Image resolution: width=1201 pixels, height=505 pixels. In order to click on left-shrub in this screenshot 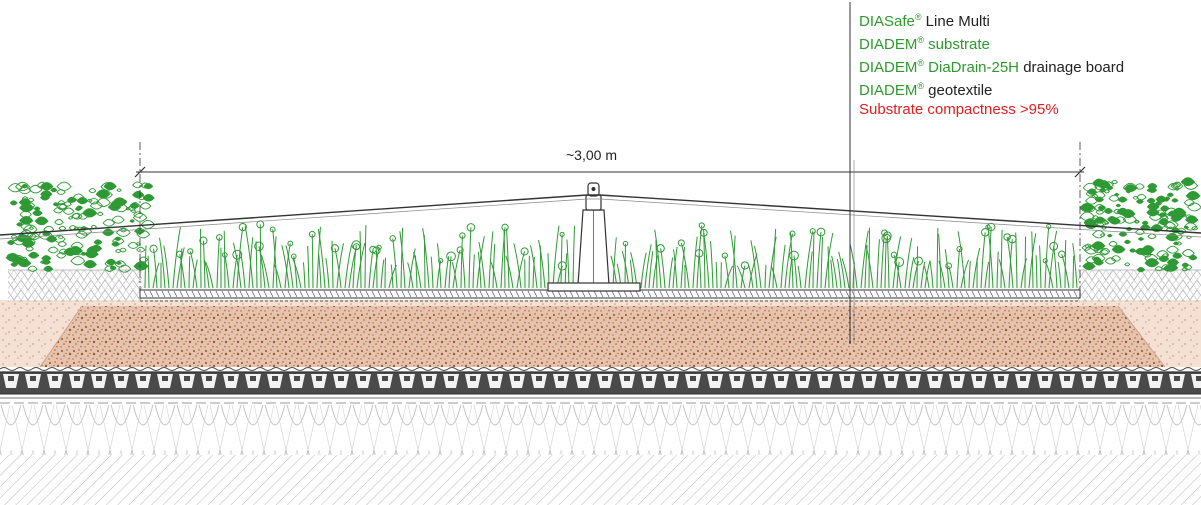, I will do `click(80, 227)`.